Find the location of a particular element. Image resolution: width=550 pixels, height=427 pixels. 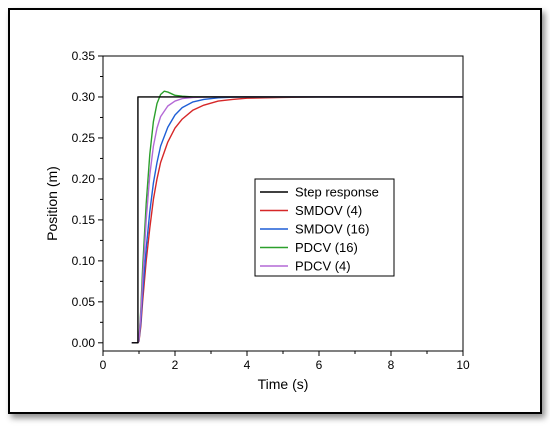

y-axis-label: Position (m) is located at coordinates (52, 203).